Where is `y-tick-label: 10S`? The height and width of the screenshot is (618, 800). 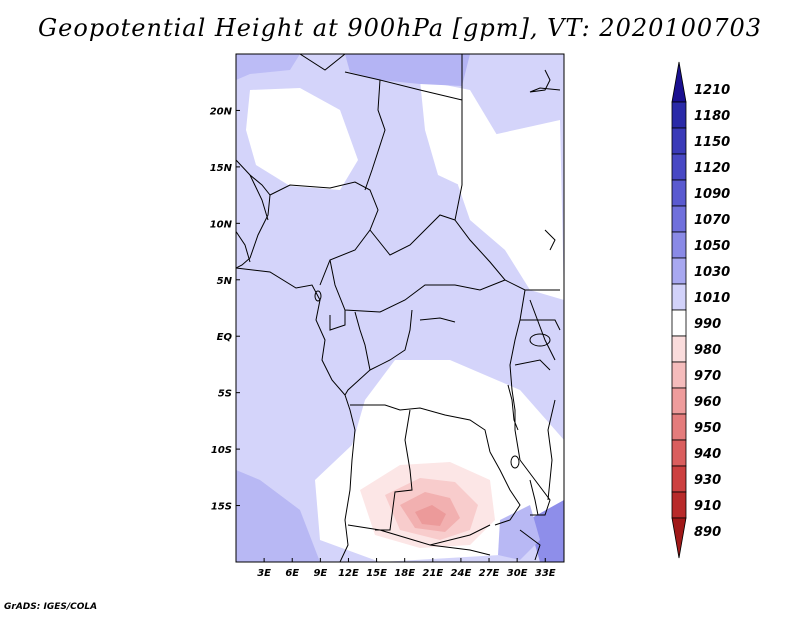 y-tick-label: 10S is located at coordinates (221, 450).